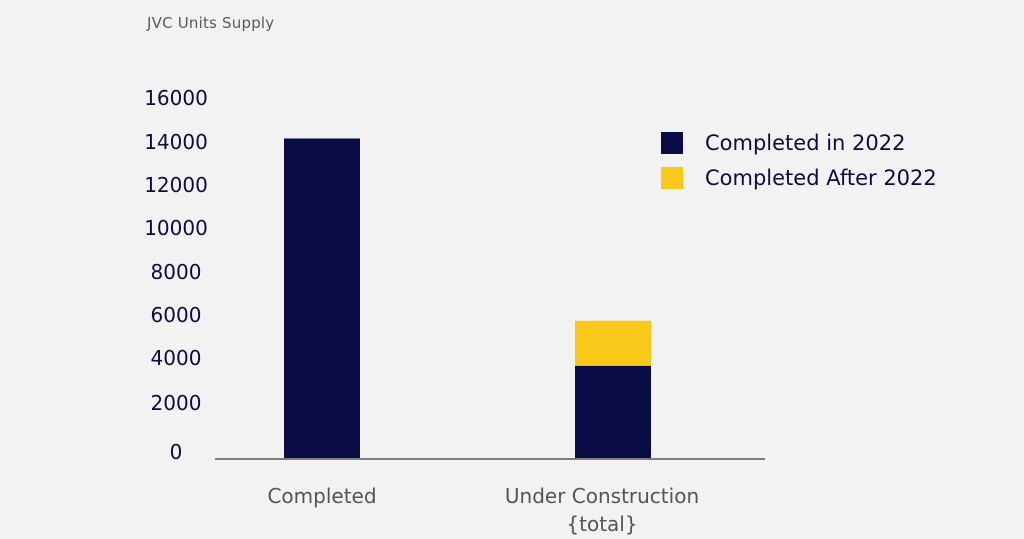 This screenshot has width=1024, height=539. What do you see at coordinates (176, 228) in the screenshot?
I see `y-tick-label: 10000` at bounding box center [176, 228].